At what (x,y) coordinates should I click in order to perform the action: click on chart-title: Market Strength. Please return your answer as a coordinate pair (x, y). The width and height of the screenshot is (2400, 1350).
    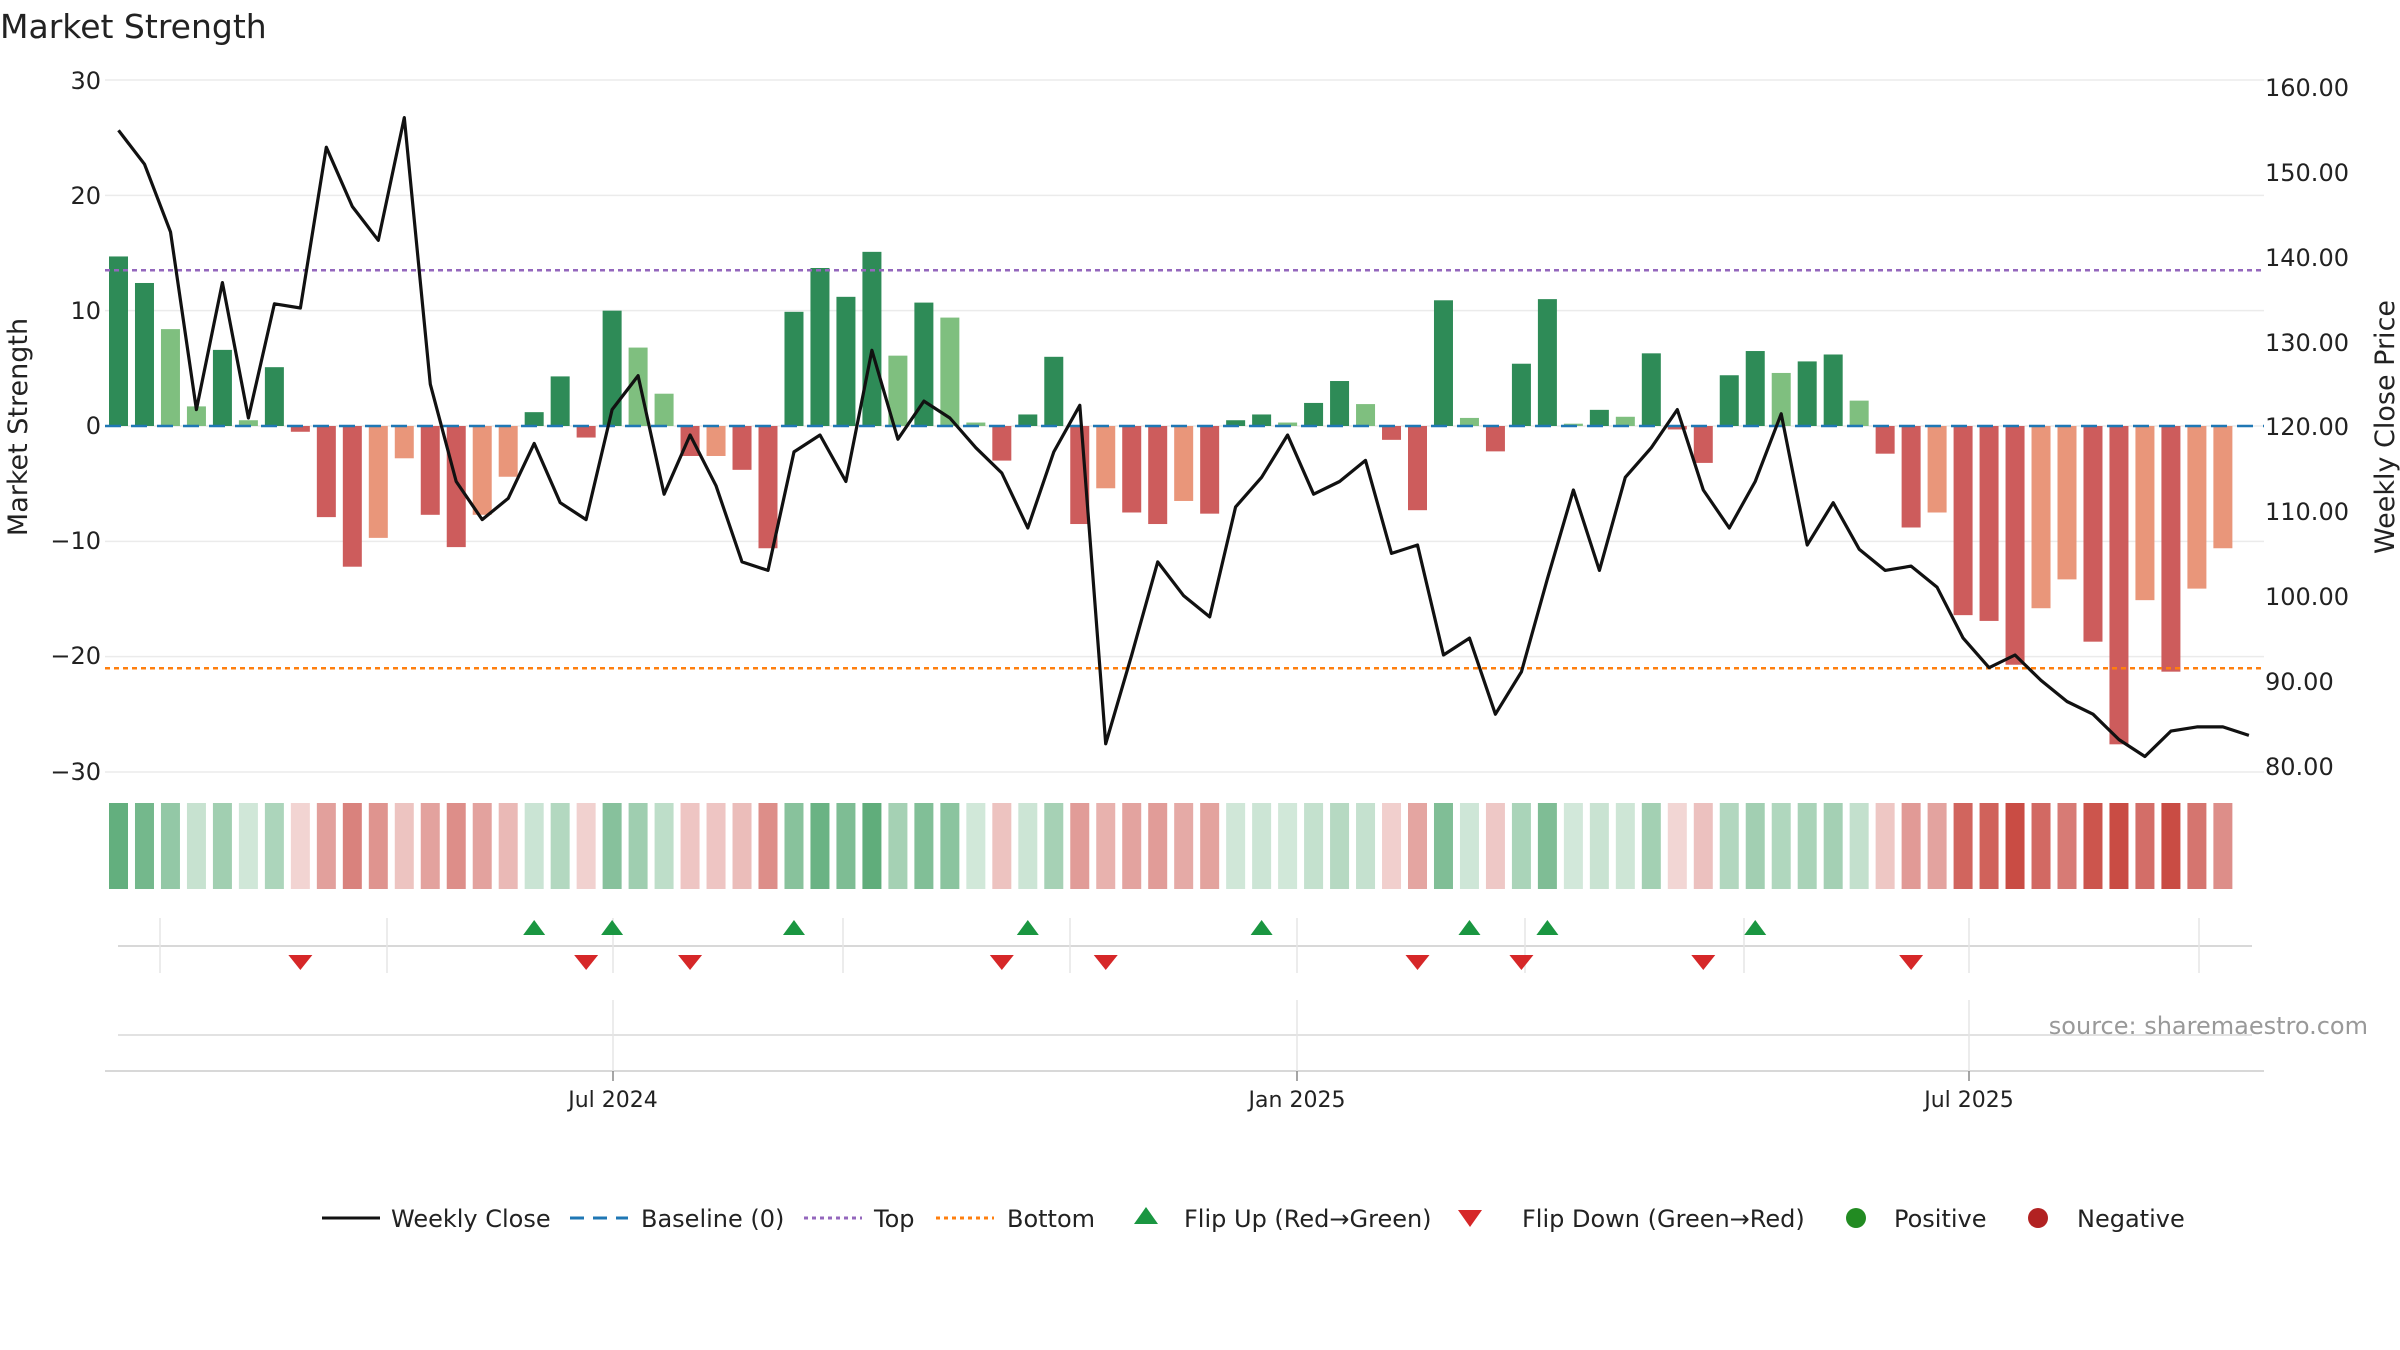
    Looking at the image, I should click on (133, 26).